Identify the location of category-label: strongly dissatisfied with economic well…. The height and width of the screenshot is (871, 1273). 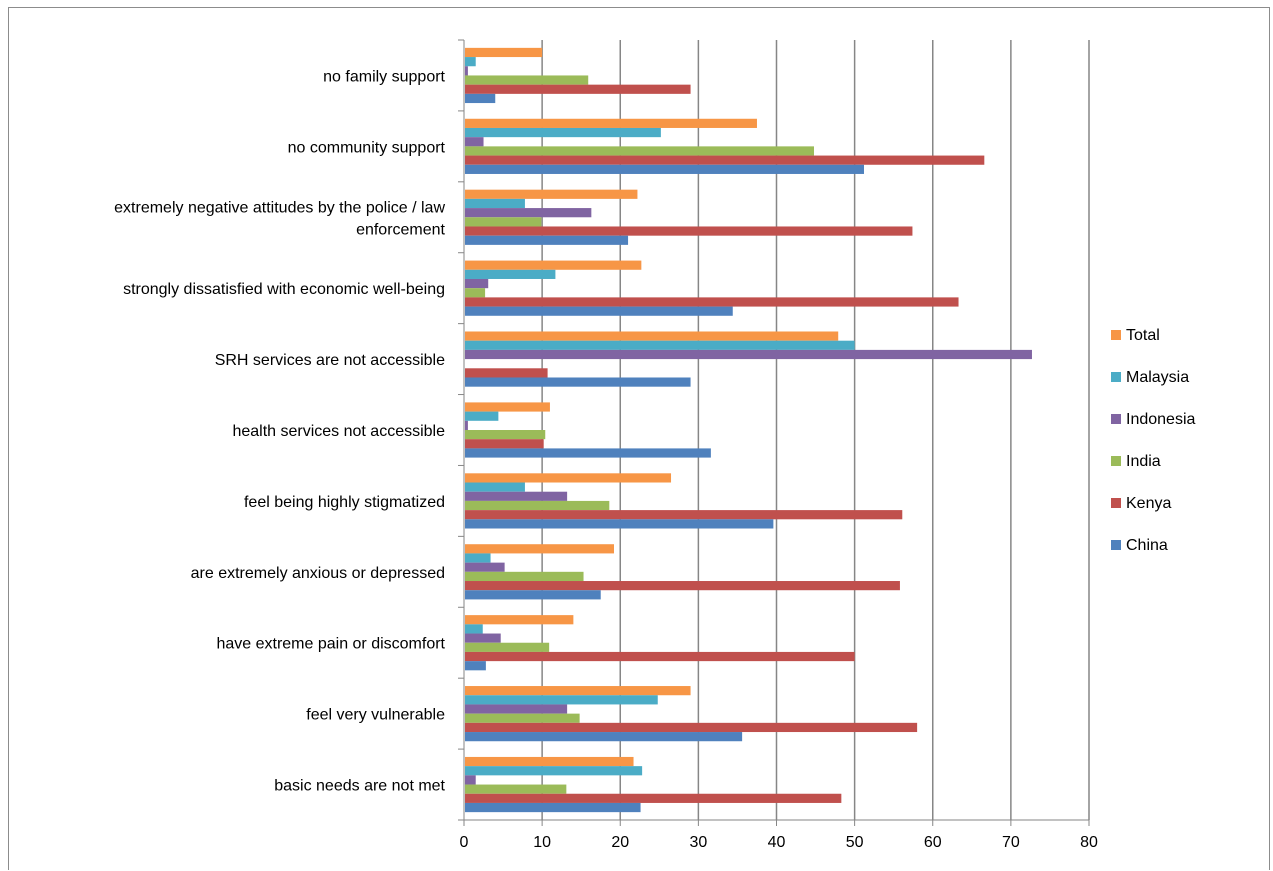
(284, 289).